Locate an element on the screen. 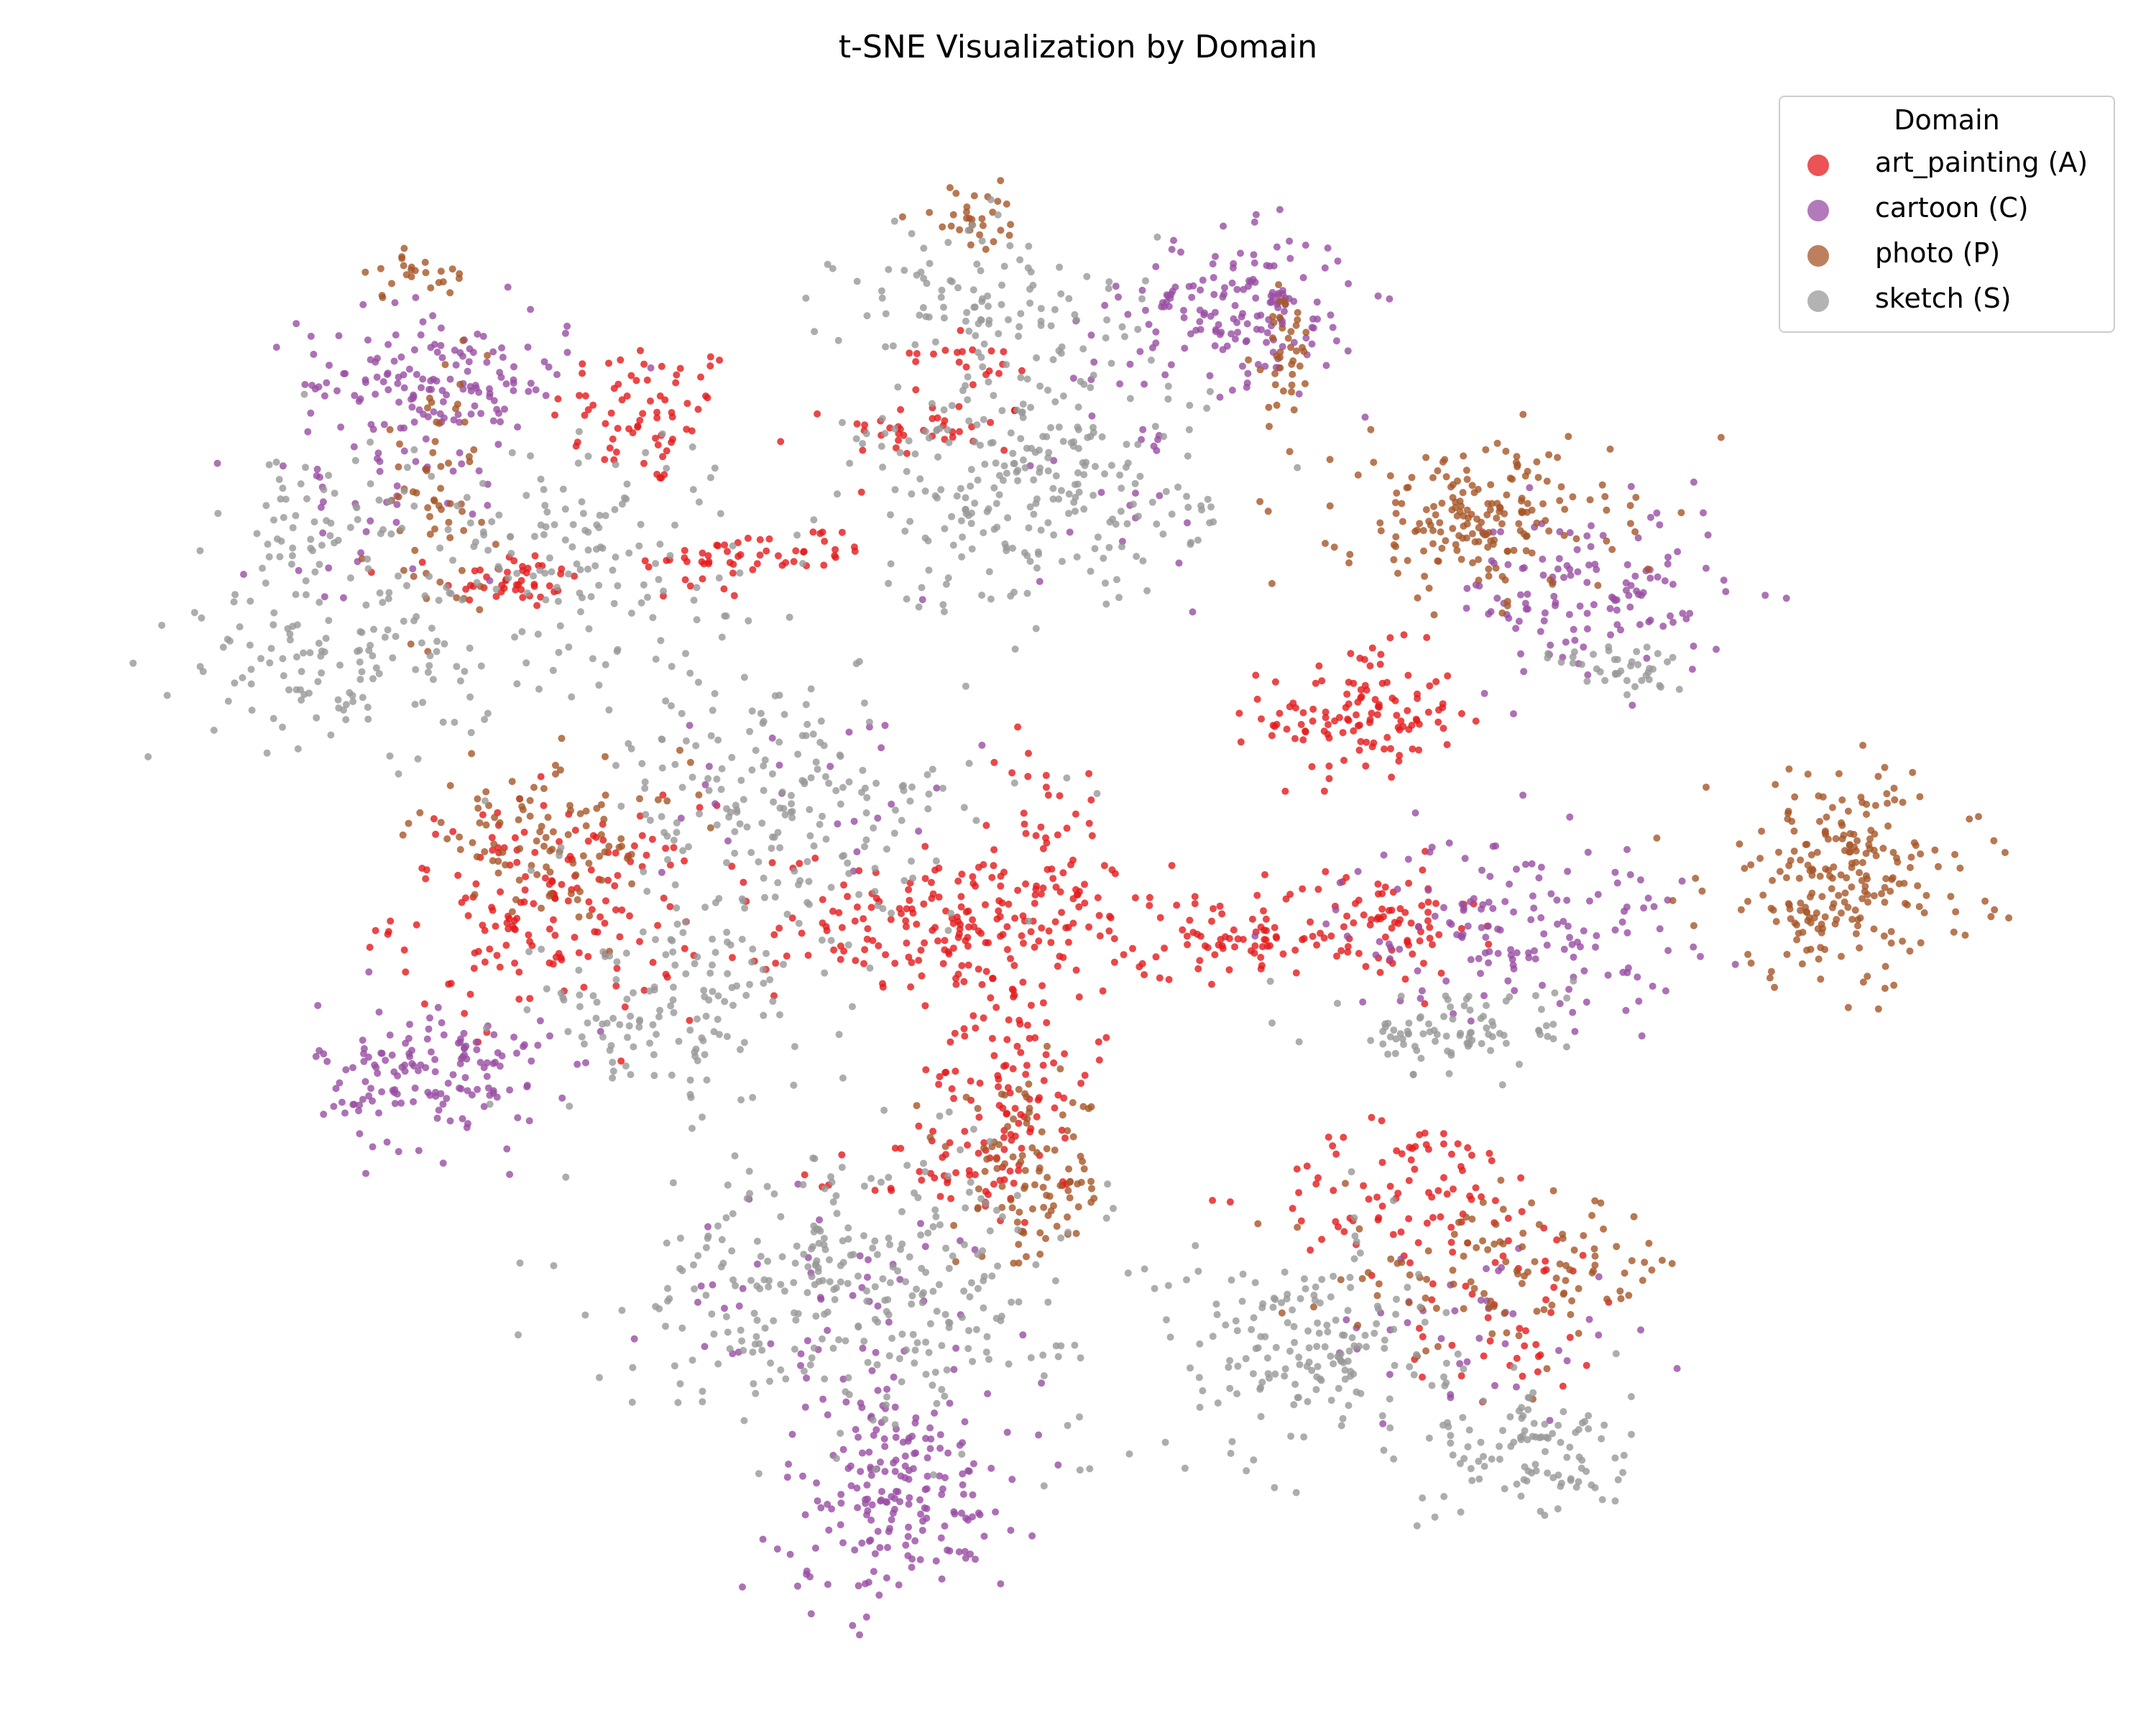 This screenshot has width=2156, height=1725. legend-label-photo: photo (P) is located at coordinates (1938, 253).